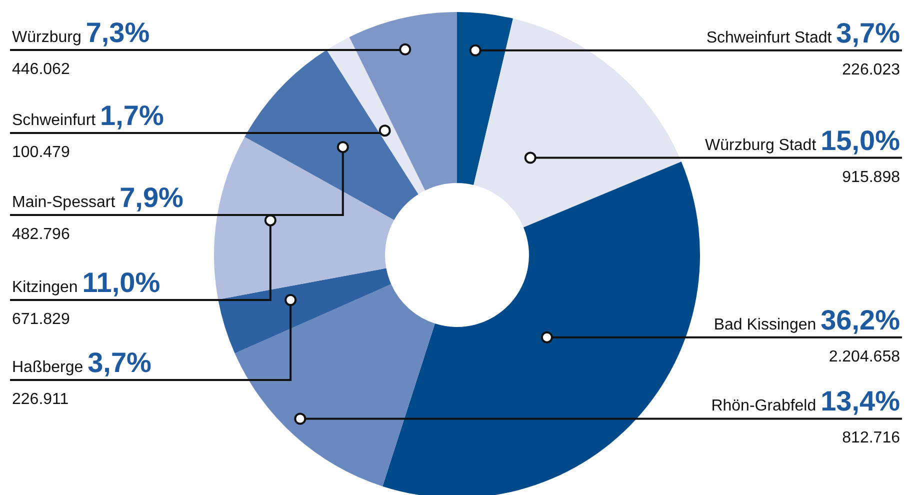  I want to click on data-label: 7,9%, so click(152, 197).